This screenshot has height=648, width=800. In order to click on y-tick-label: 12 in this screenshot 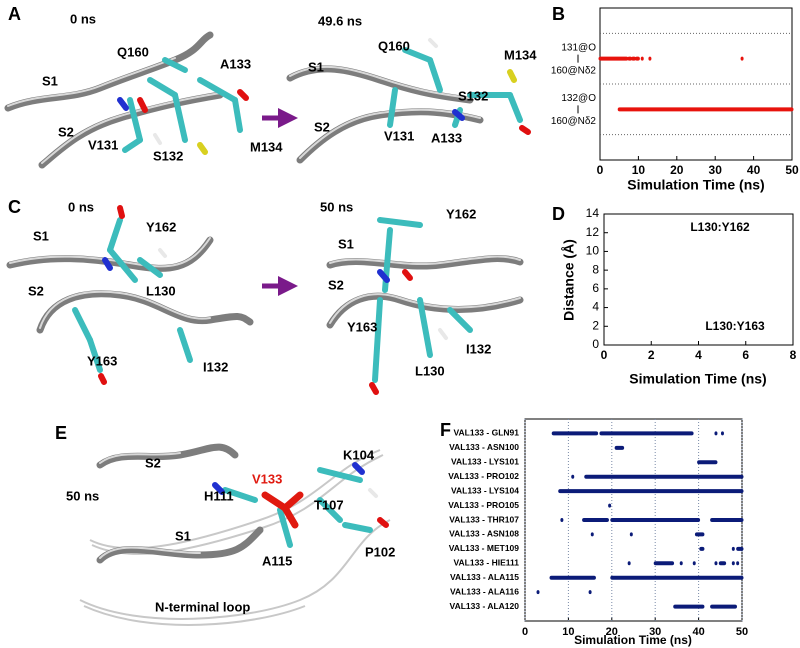, I will do `click(593, 232)`.